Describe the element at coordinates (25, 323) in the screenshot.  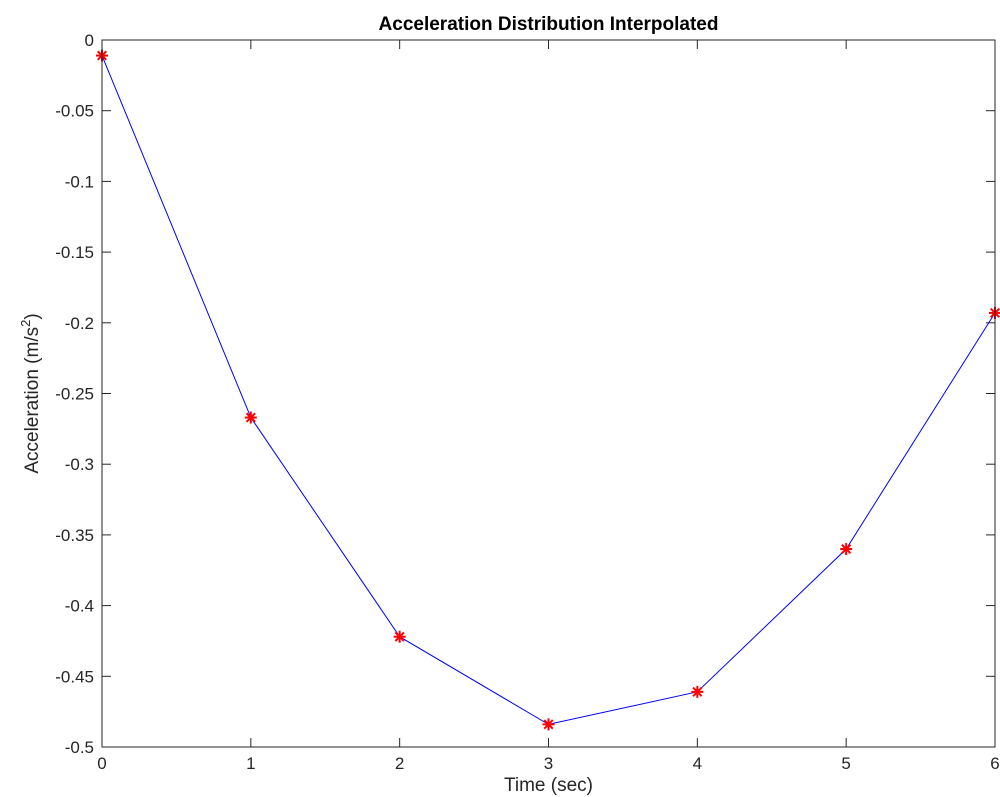
I see `y-axis-label-superscript: 2` at that location.